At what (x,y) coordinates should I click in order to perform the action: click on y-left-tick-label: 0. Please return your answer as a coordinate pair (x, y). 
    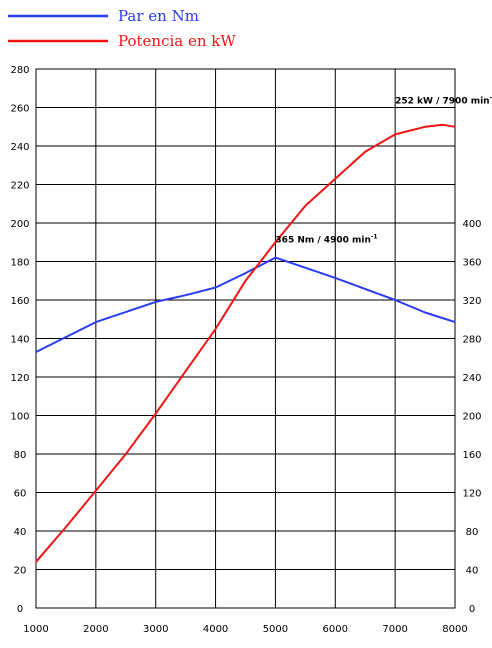
    Looking at the image, I should click on (20, 609).